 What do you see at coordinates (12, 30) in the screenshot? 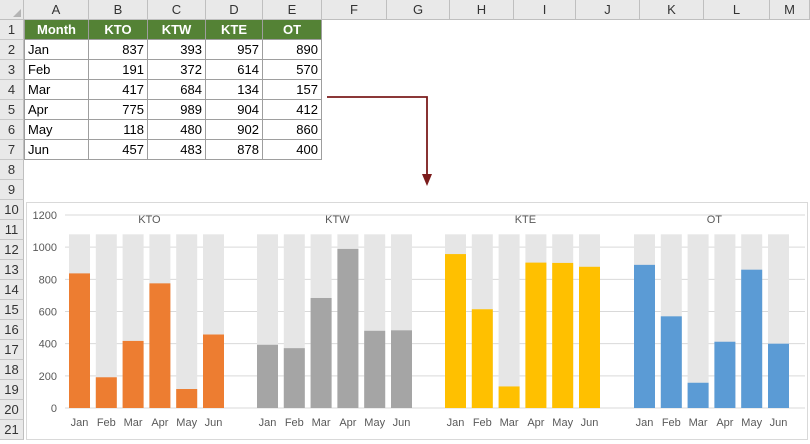
I see `row-header-1: 1` at bounding box center [12, 30].